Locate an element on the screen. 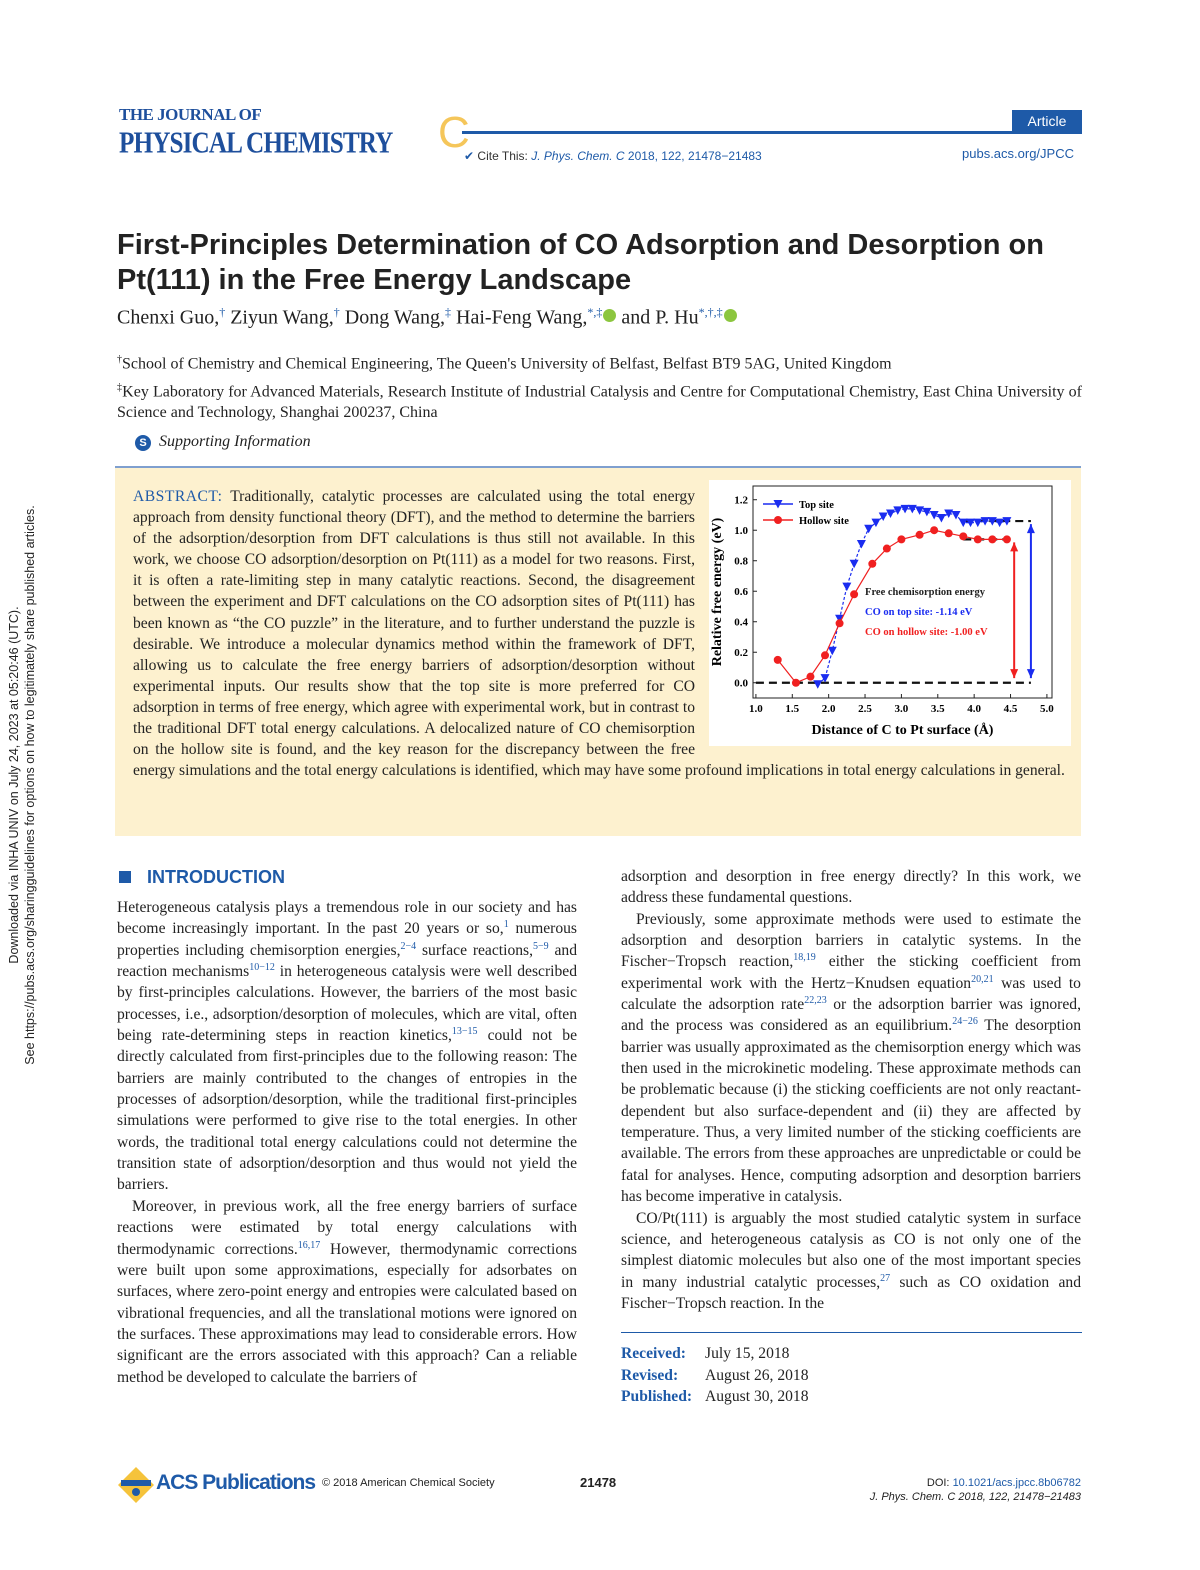  plot-frame is located at coordinates (902, 592).